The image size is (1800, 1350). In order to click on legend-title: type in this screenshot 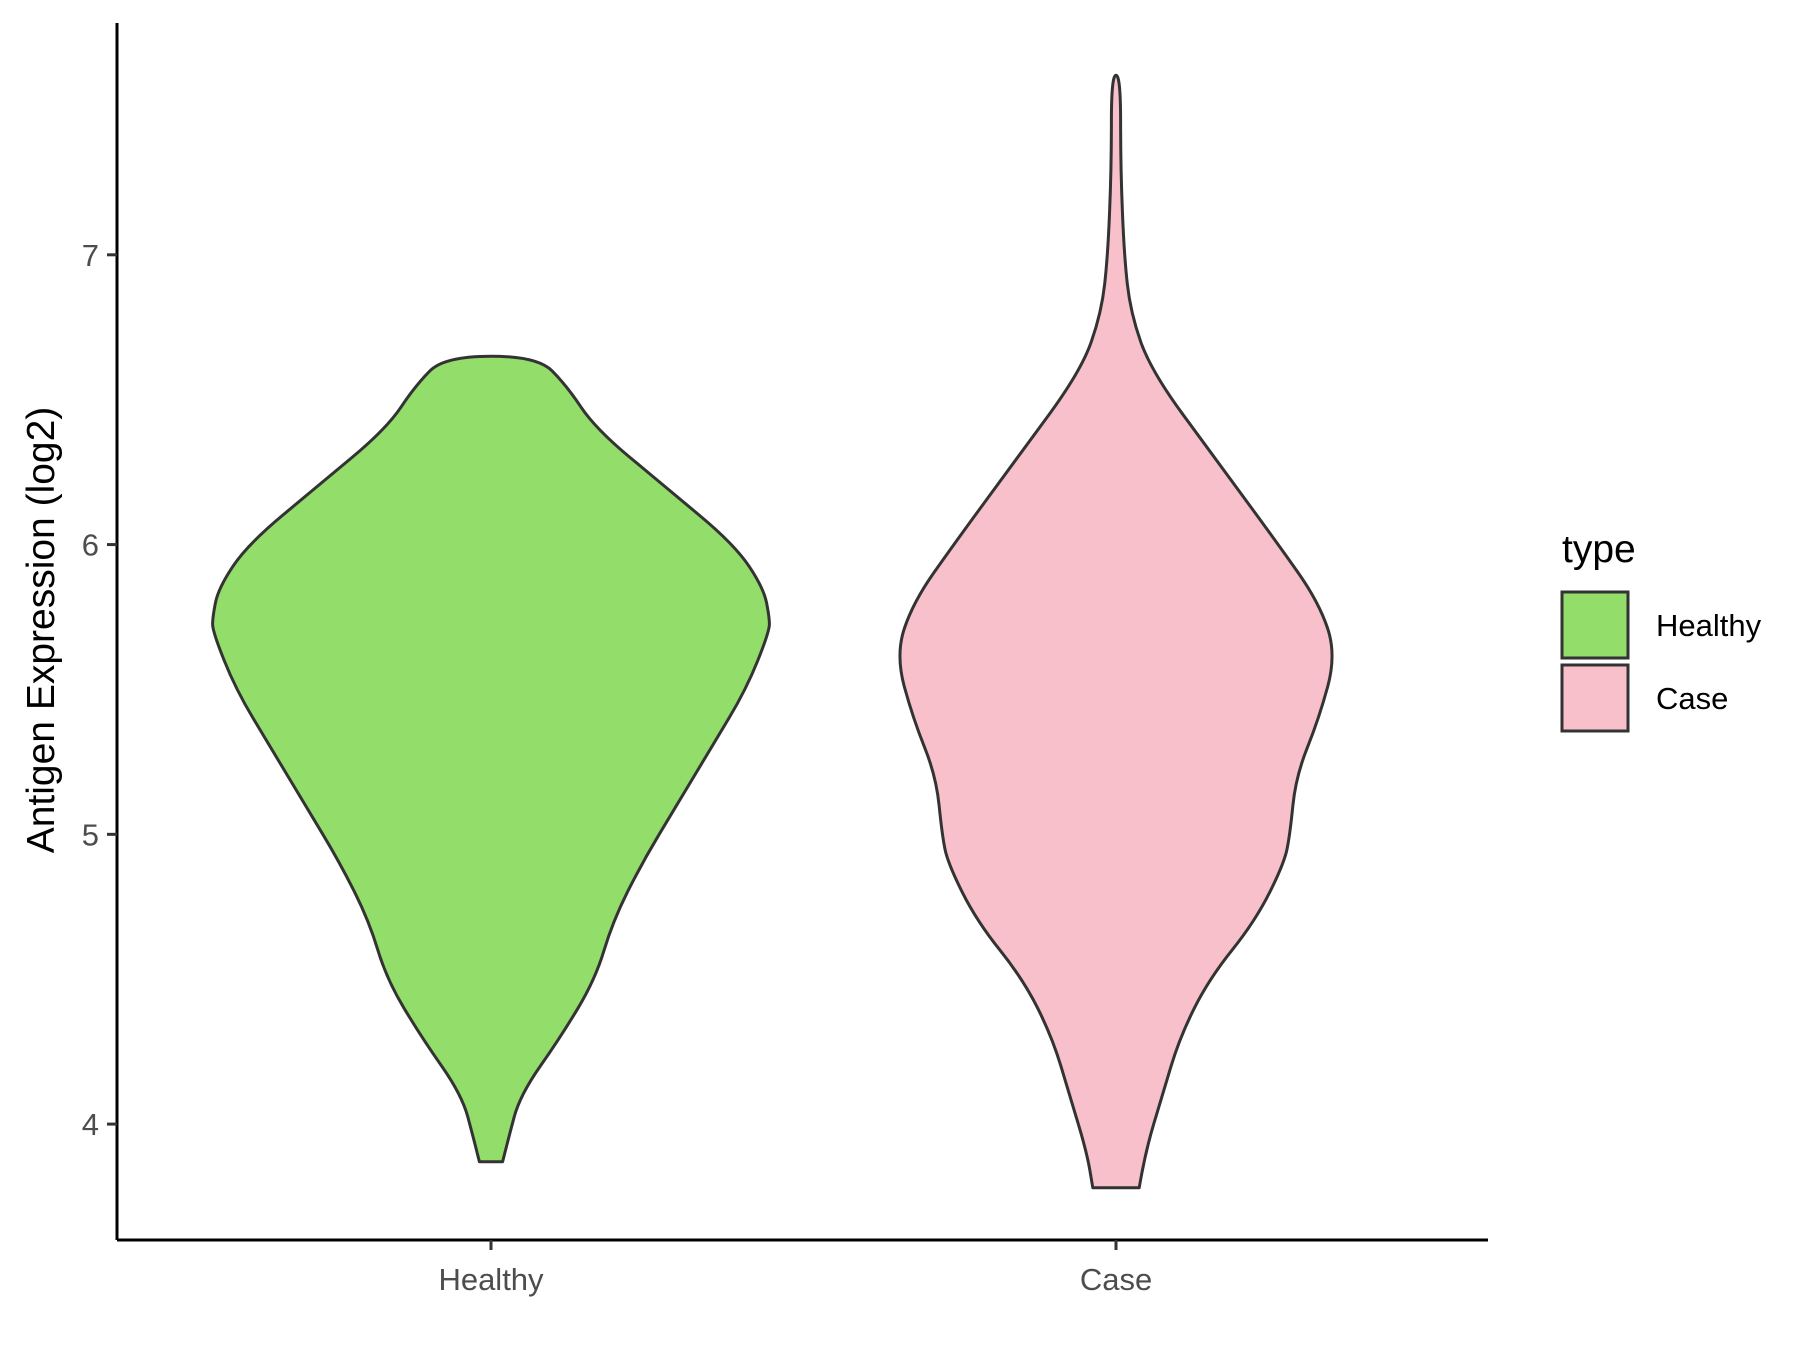, I will do `click(1599, 549)`.